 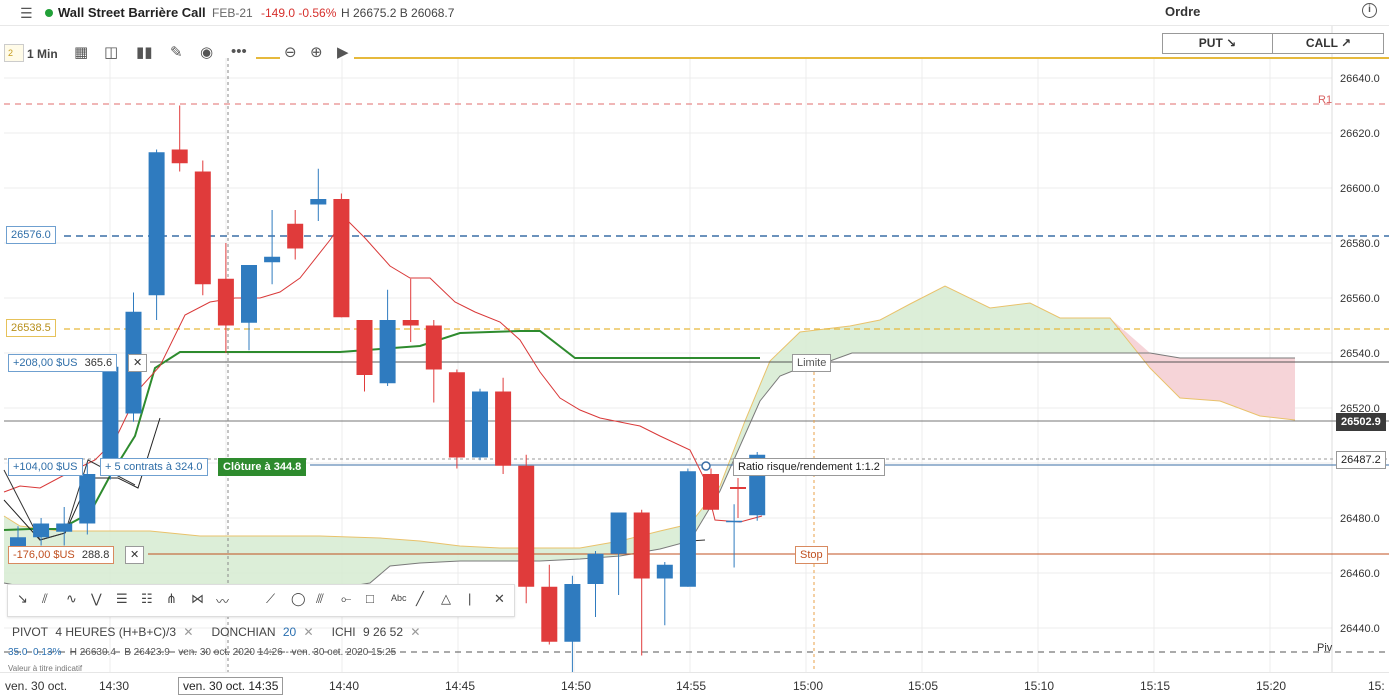 I want to click on pitchfork-icon: ⋔, so click(x=171, y=598).